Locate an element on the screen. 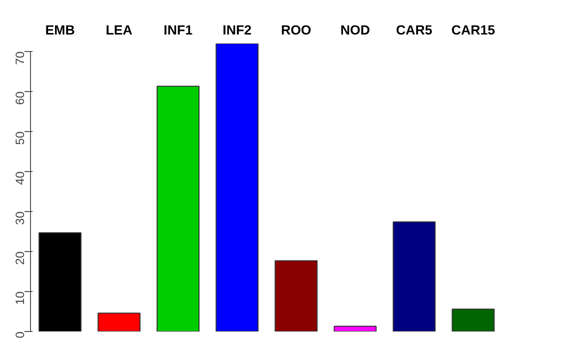  y-tick-label: 70 is located at coordinates (20, 58).